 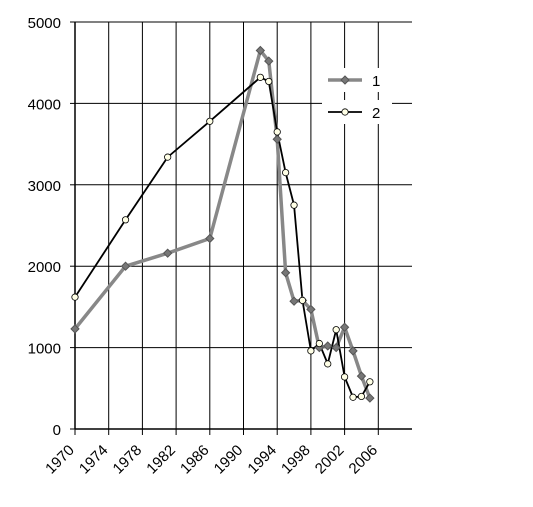 What do you see at coordinates (262, 460) in the screenshot?
I see `x-tick-label: 1994` at bounding box center [262, 460].